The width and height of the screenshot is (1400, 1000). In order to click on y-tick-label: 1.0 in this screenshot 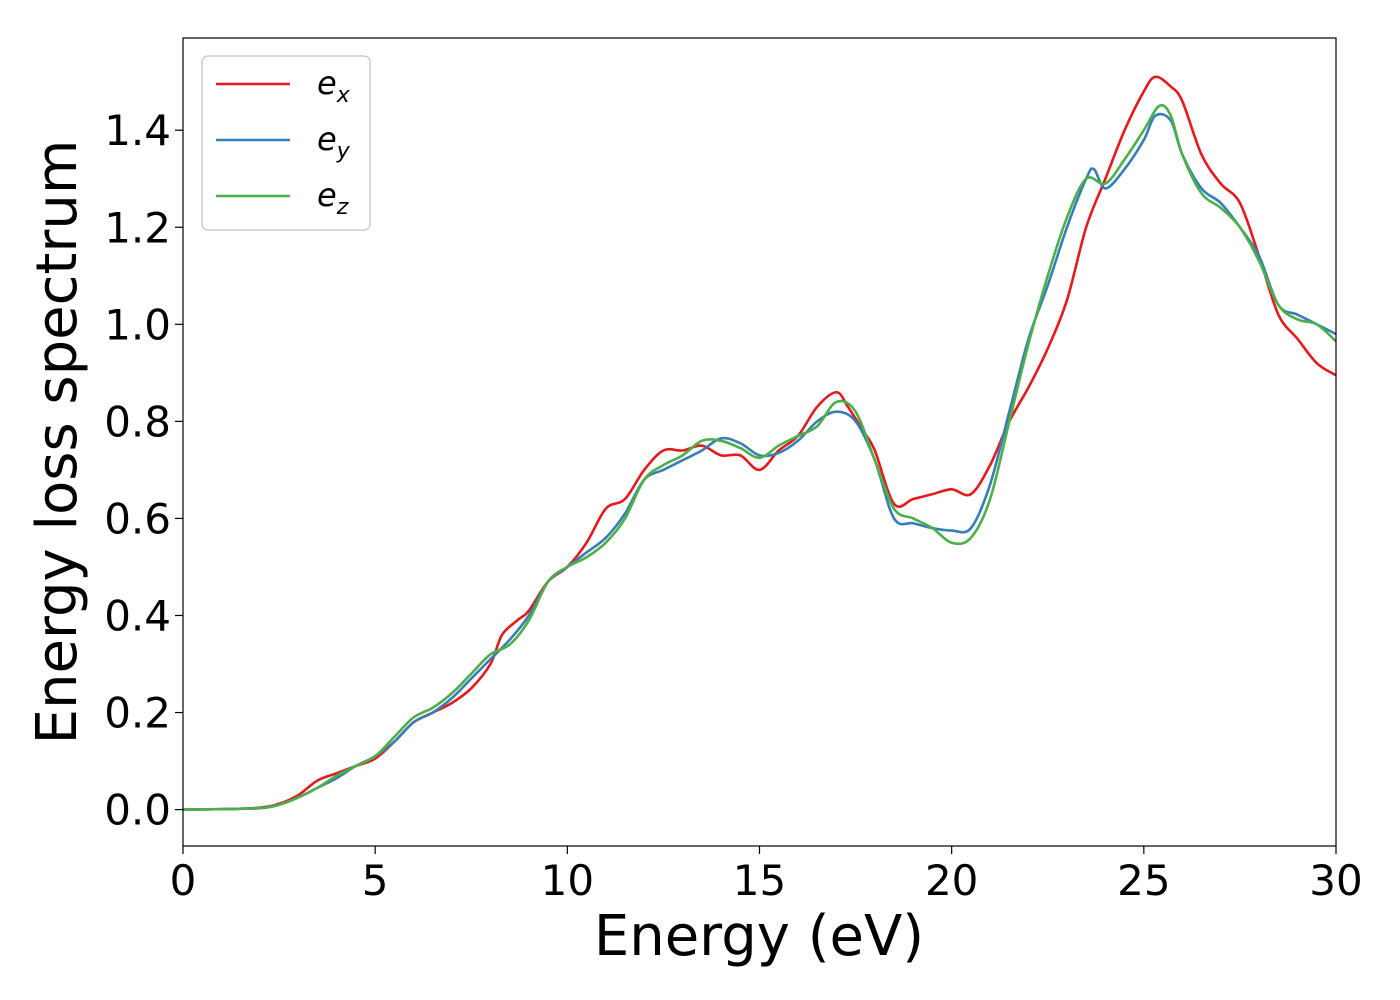, I will do `click(137, 324)`.